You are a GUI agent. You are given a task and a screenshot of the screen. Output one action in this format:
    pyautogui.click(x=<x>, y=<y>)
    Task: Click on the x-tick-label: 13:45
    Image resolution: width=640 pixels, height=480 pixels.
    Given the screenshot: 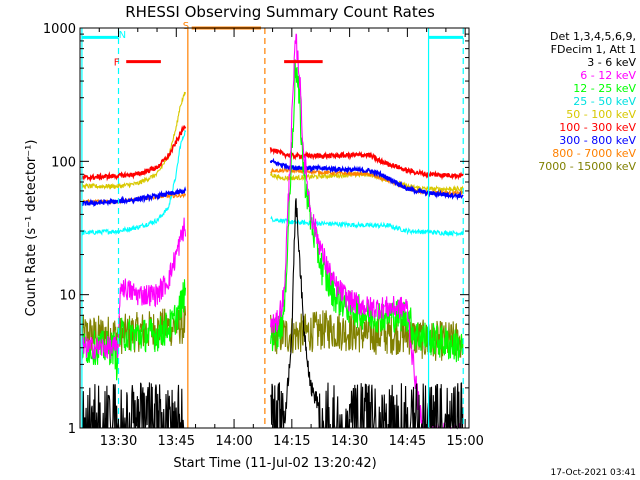 What is the action you would take?
    pyautogui.click(x=176, y=441)
    